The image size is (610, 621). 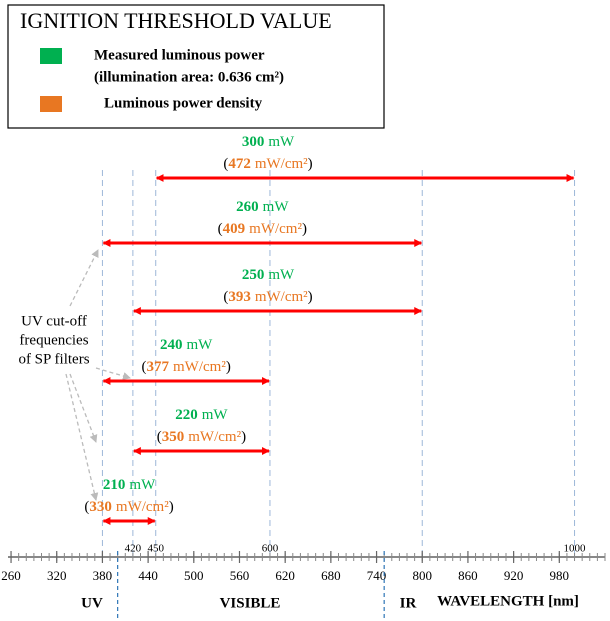 I want to click on x-tick-label: 920, so click(x=514, y=575).